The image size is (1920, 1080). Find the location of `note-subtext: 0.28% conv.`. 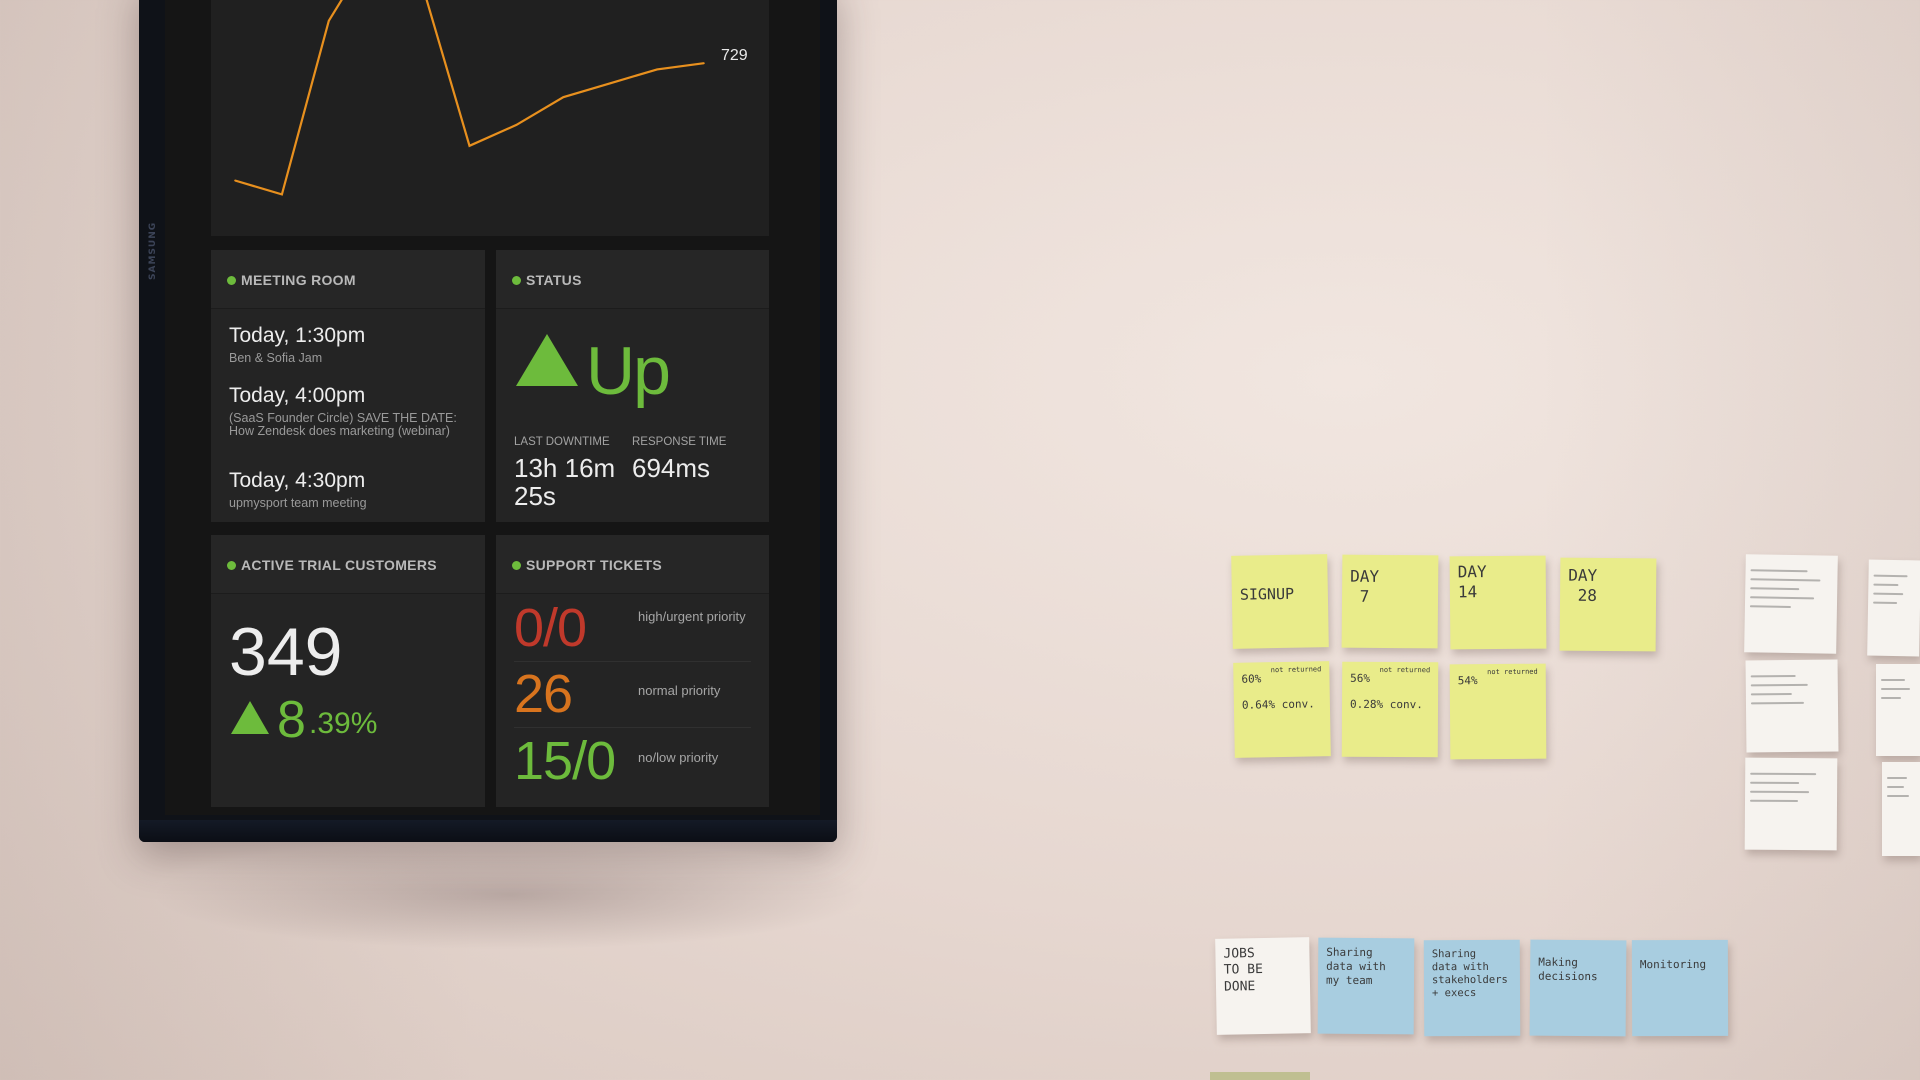

note-subtext: 0.28% conv. is located at coordinates (1386, 704).